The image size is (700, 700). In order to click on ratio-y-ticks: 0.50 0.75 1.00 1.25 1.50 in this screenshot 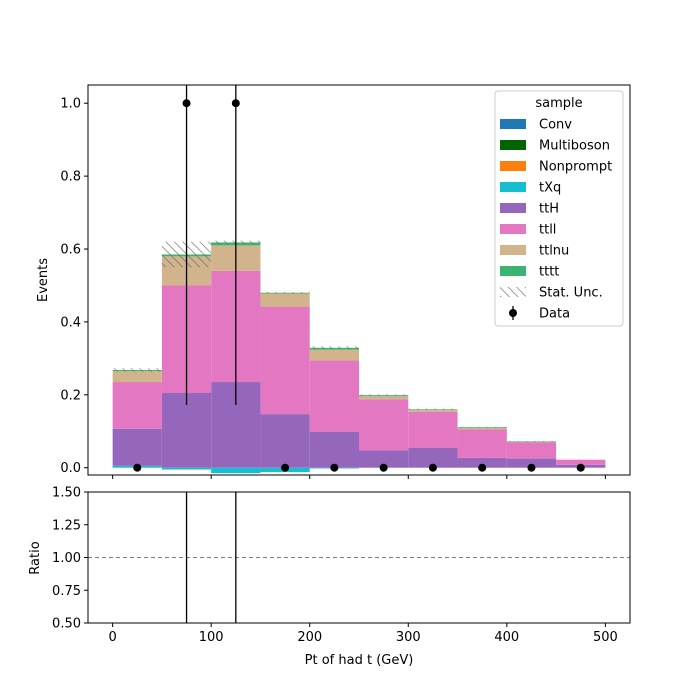, I will do `click(70, 559)`.